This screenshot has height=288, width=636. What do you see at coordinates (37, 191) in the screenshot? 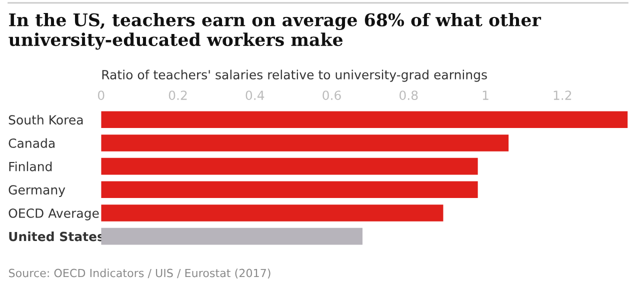
I see `y-tick-label: Germany` at bounding box center [37, 191].